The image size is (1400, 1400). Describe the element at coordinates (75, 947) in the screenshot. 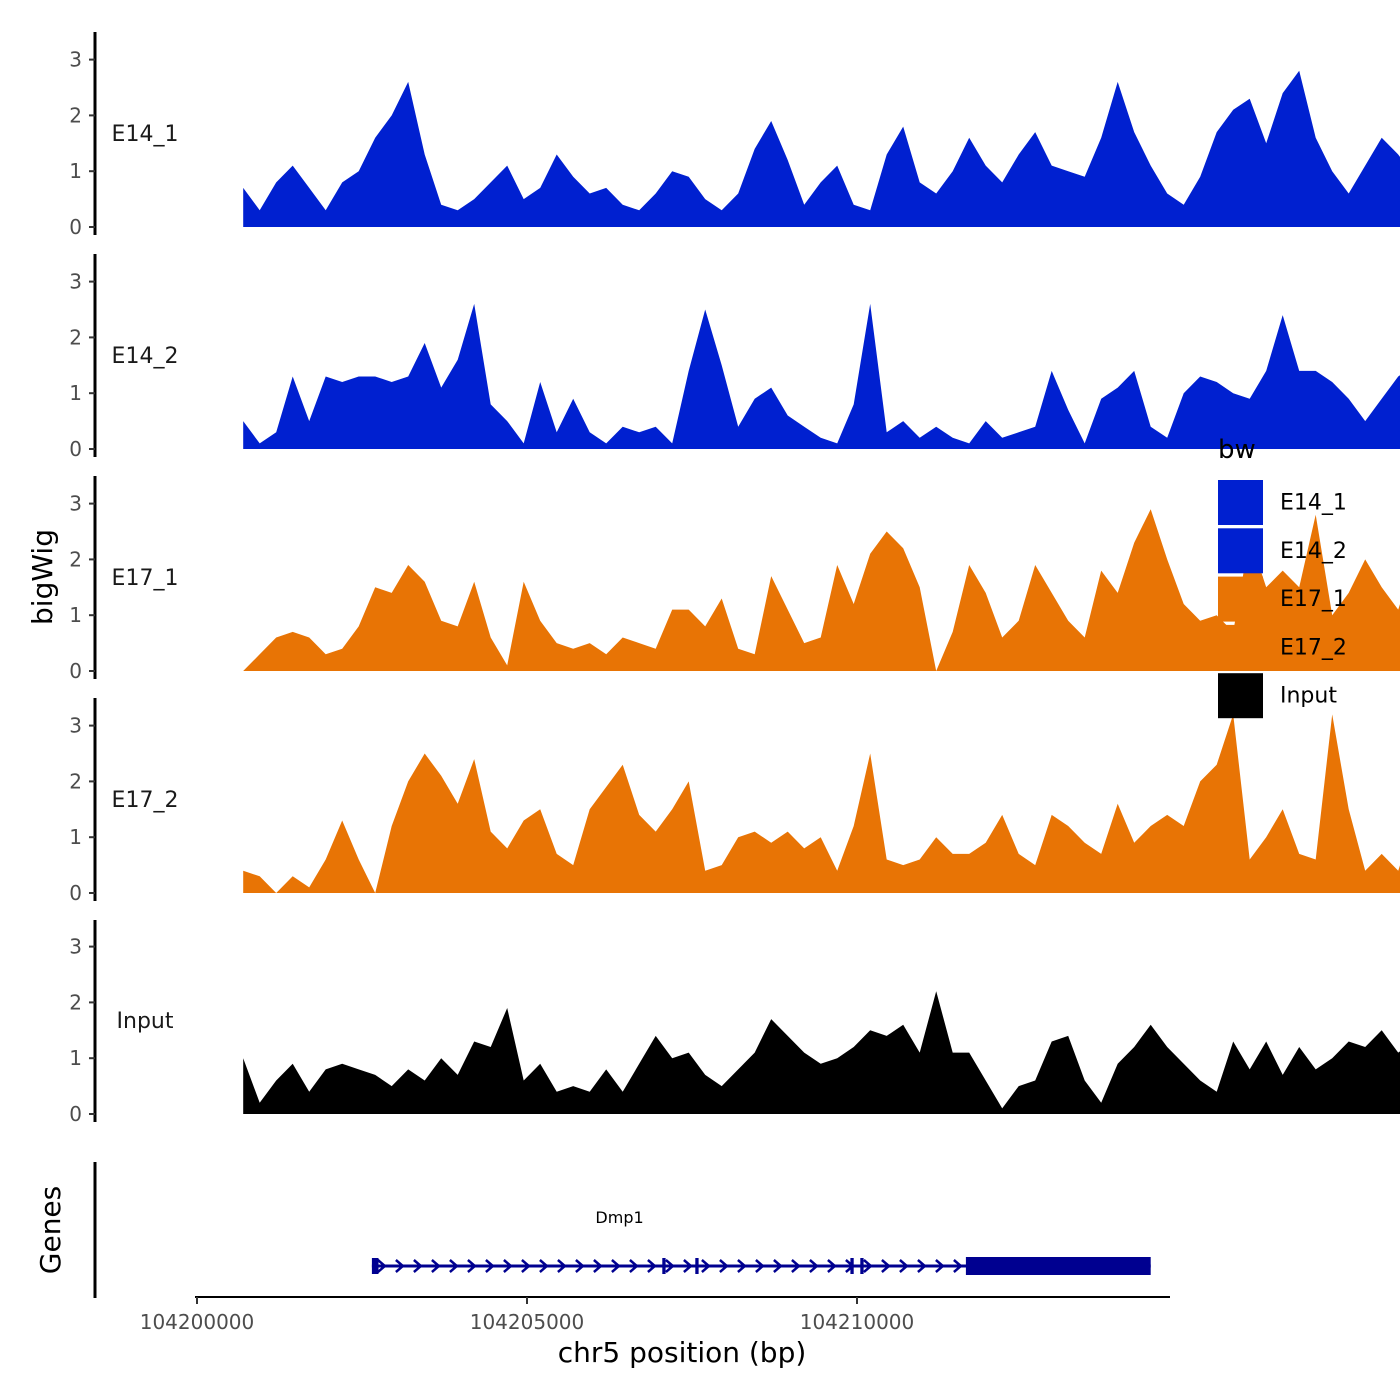

I see `y-tick-label-Input-3: 3` at that location.